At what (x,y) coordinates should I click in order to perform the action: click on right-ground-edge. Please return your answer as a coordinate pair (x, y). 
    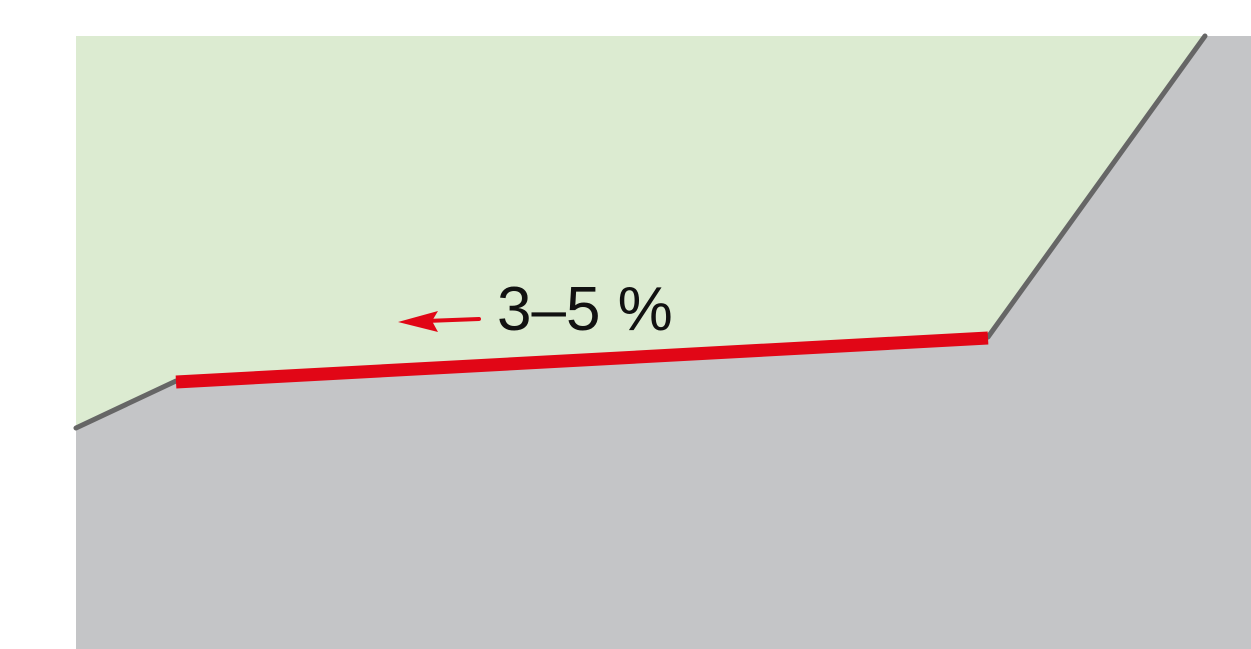
    Looking at the image, I should click on (1096, 186).